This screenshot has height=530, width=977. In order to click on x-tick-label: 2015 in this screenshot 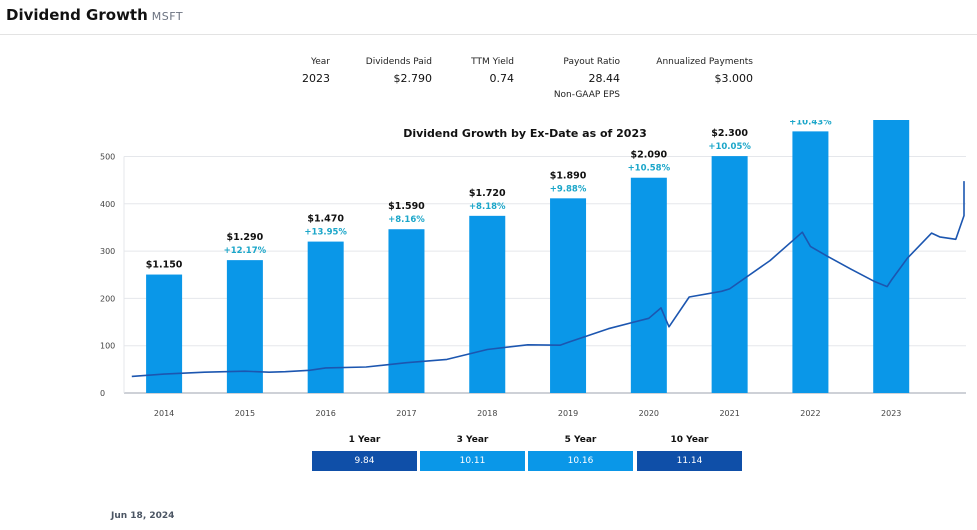, I will do `click(245, 413)`.